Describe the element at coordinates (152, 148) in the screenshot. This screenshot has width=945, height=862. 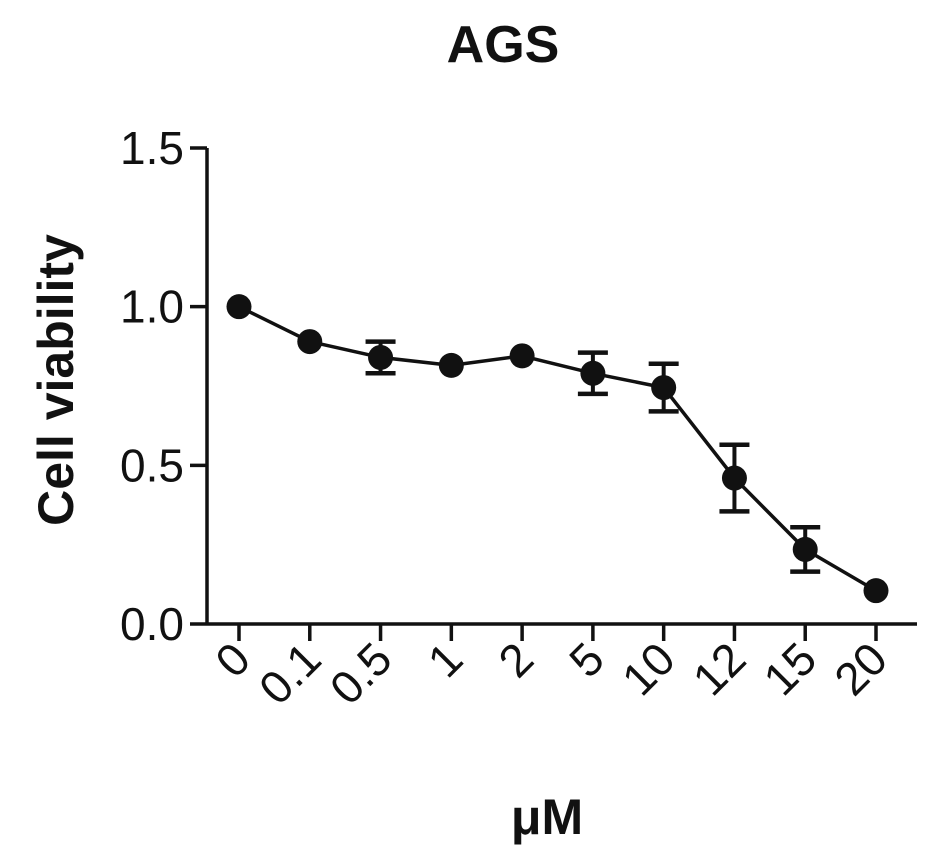
I see `y-tick-label: 1.5` at that location.